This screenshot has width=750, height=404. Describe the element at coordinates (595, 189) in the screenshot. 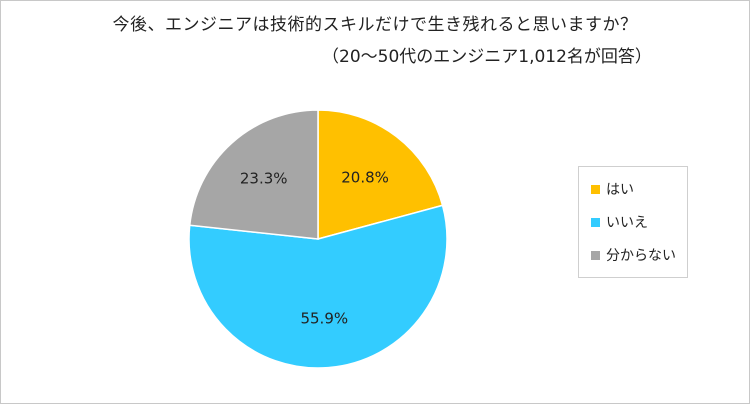

I see `legend-swatch-yes` at that location.